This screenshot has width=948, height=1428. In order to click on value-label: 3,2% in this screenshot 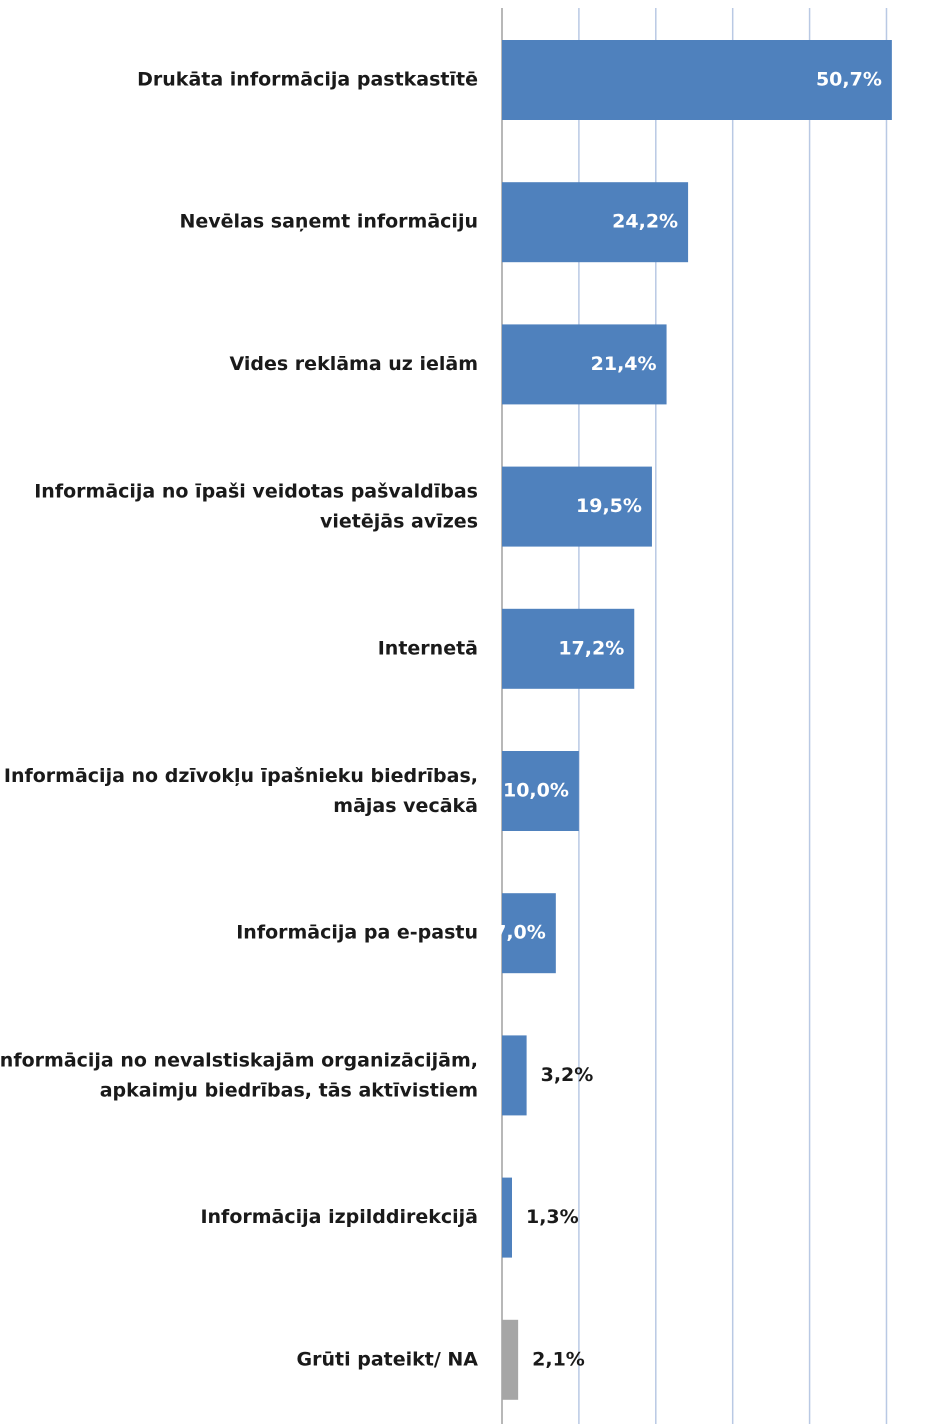, I will do `click(567, 1075)`.